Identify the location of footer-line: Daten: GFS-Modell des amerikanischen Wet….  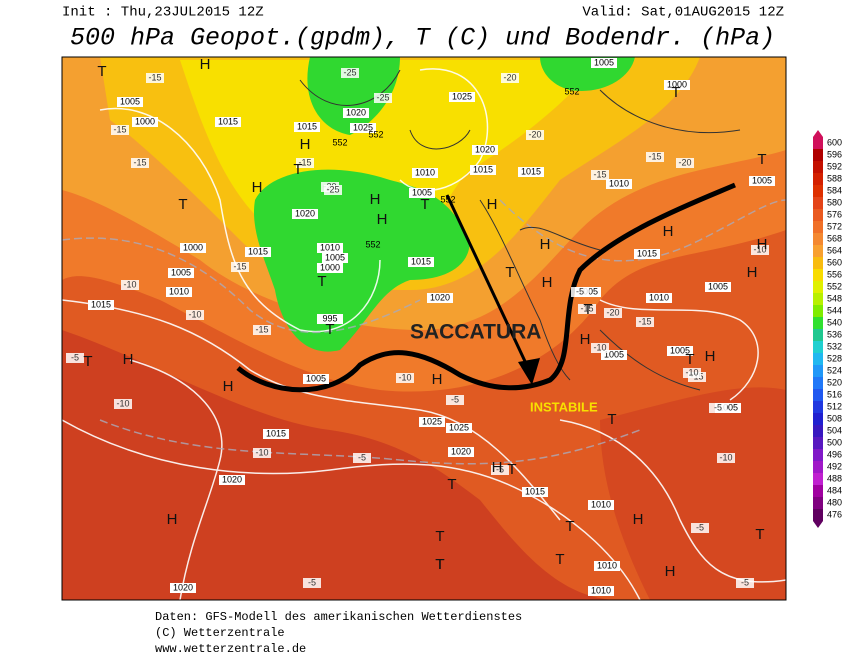
(338, 617).